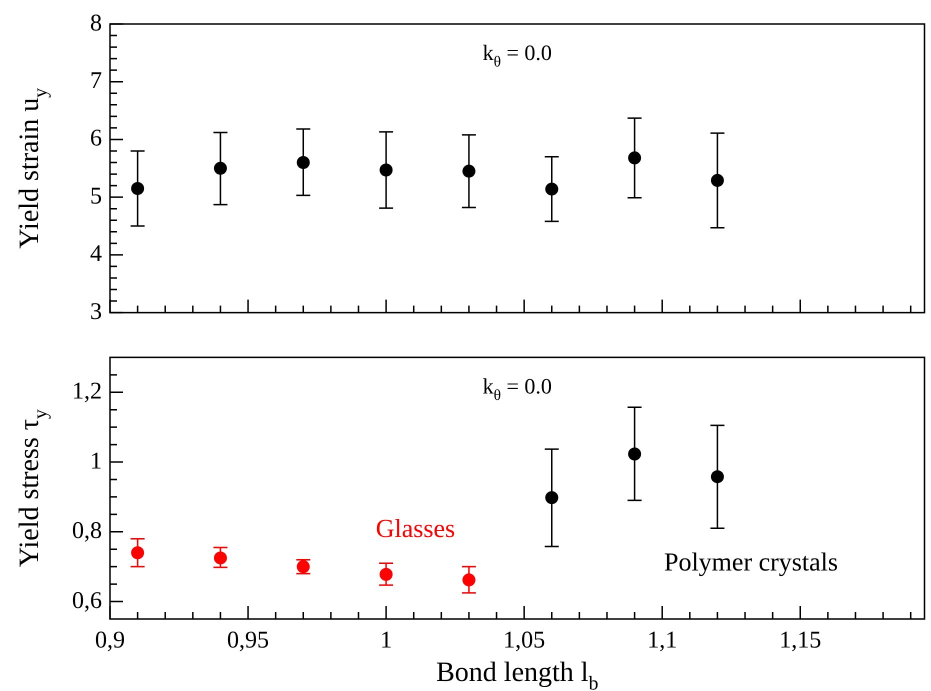  Describe the element at coordinates (33, 168) in the screenshot. I see `y-axis-title: Yield strain uy` at that location.